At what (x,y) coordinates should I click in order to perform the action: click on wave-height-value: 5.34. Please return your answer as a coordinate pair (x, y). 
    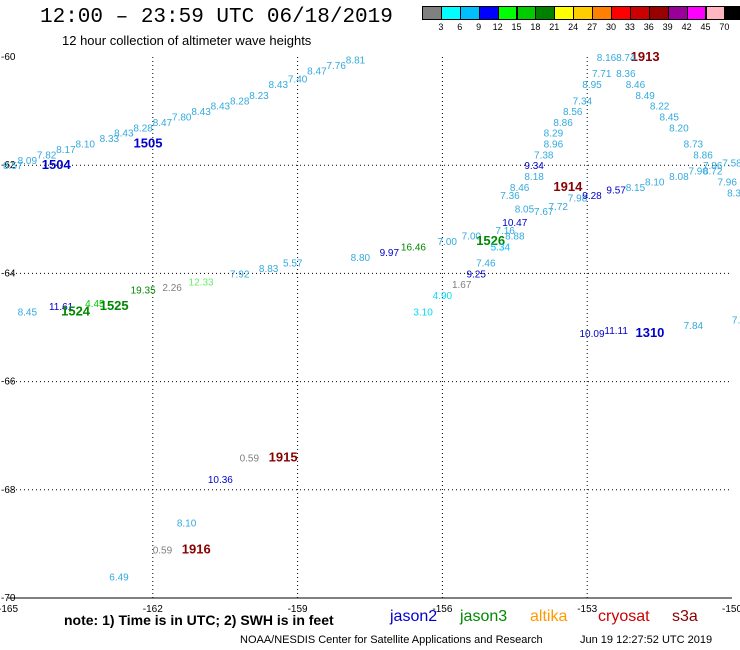
    Looking at the image, I should click on (501, 247).